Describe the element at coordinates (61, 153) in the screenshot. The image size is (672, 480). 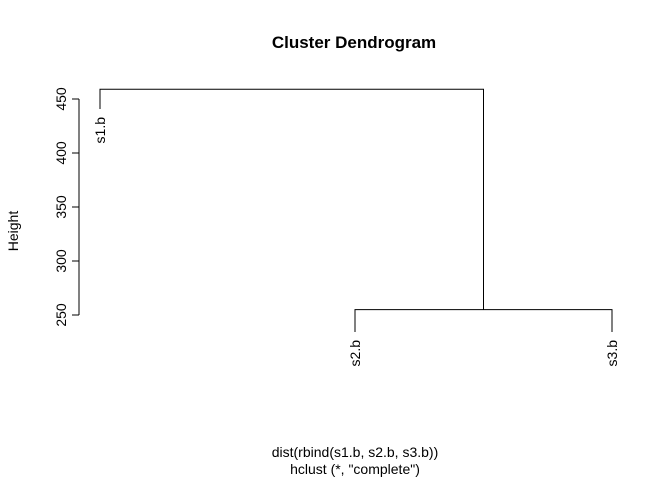
I see `y-tick-label: 400` at that location.